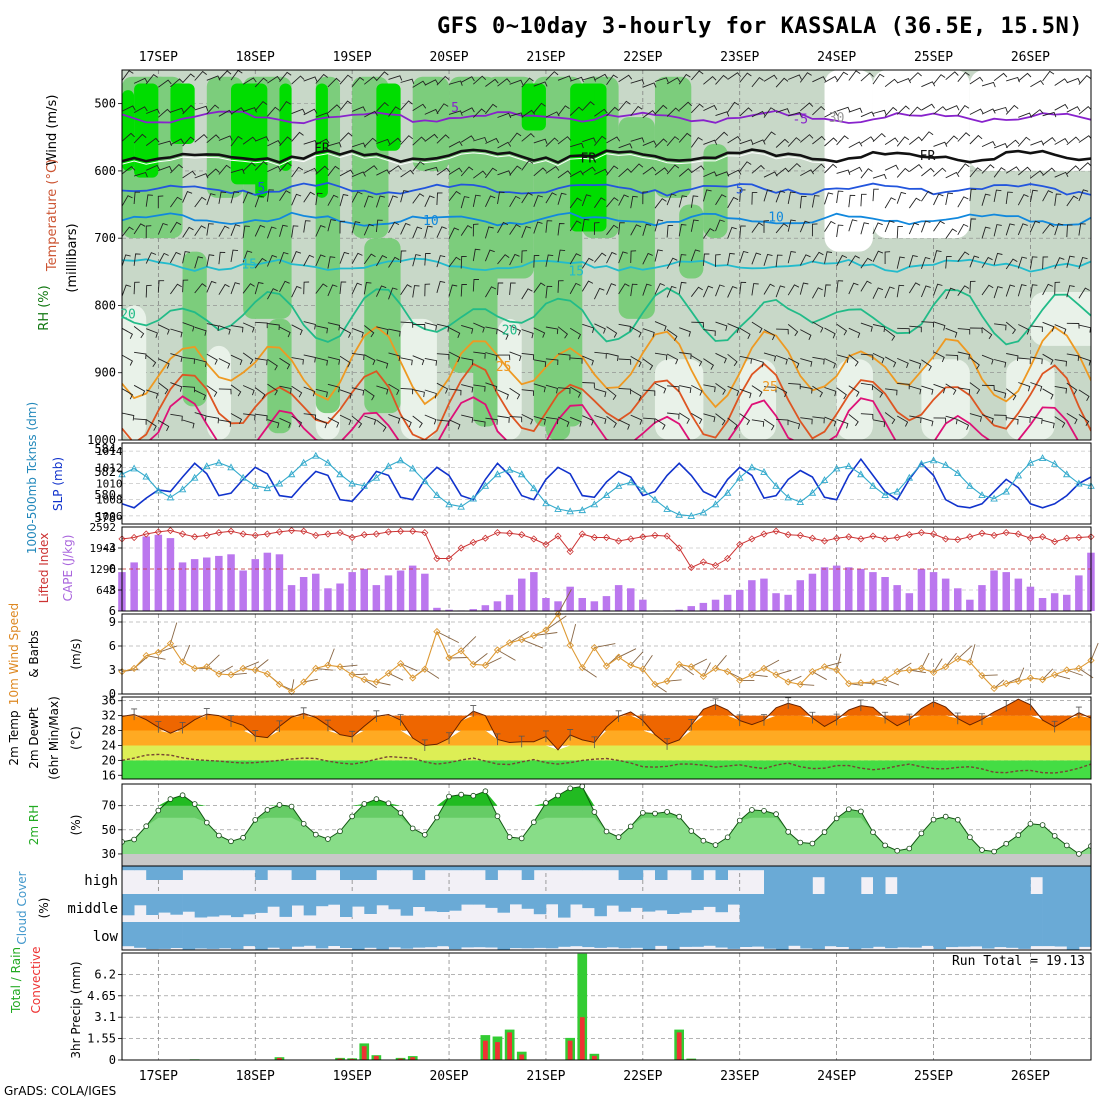 The height and width of the screenshot is (1100, 1100). Describe the element at coordinates (105, 449) in the screenshot. I see `y-tick-label: 584` at that location.